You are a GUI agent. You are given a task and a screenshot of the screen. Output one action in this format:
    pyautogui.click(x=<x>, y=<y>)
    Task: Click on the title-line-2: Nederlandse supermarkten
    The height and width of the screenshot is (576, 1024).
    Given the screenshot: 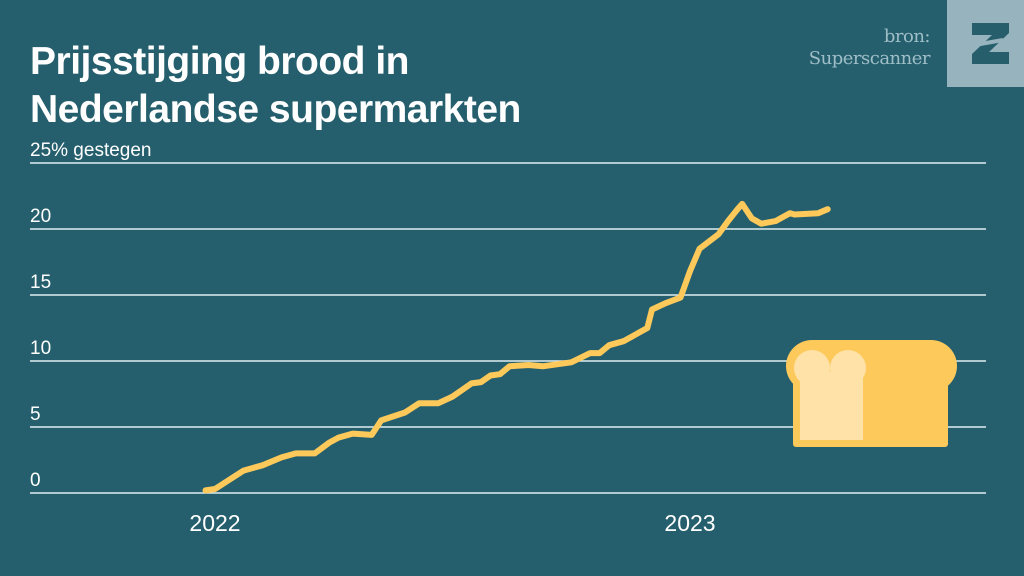 What is the action you would take?
    pyautogui.click(x=275, y=109)
    